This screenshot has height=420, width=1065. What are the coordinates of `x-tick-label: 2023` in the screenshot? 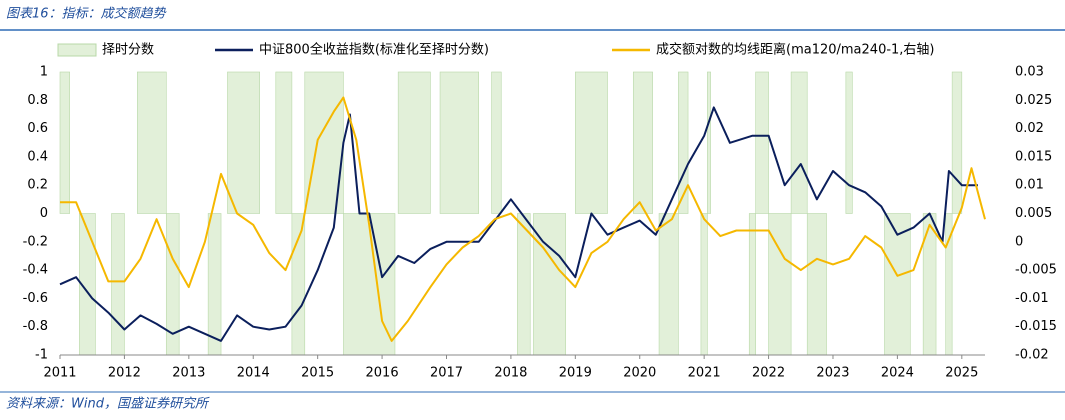 It's located at (832, 373).